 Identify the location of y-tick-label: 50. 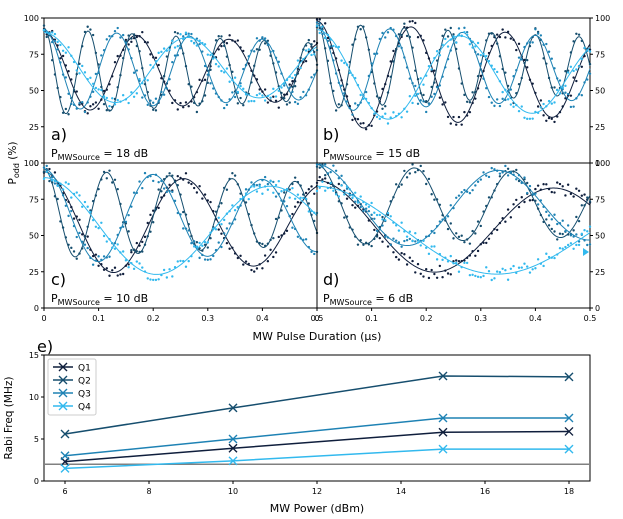
(34, 236).